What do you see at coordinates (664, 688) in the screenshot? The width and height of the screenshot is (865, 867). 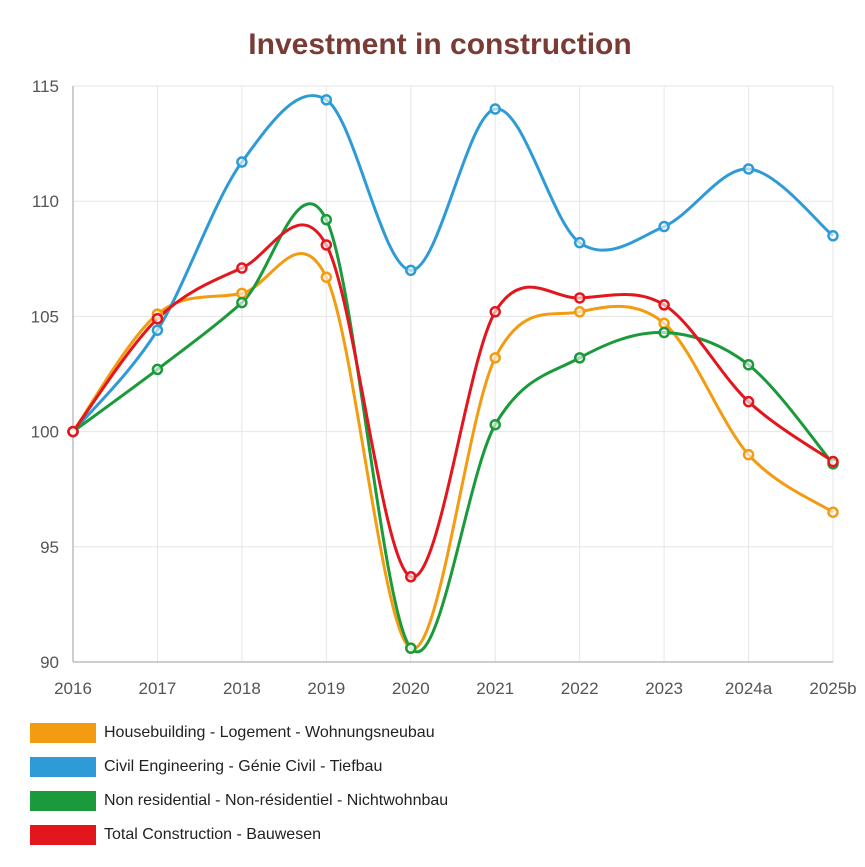 I see `x-tick-label: 2023` at bounding box center [664, 688].